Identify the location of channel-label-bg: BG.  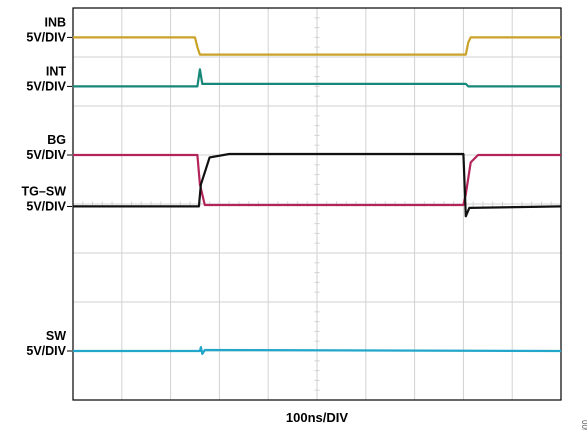
(56, 140).